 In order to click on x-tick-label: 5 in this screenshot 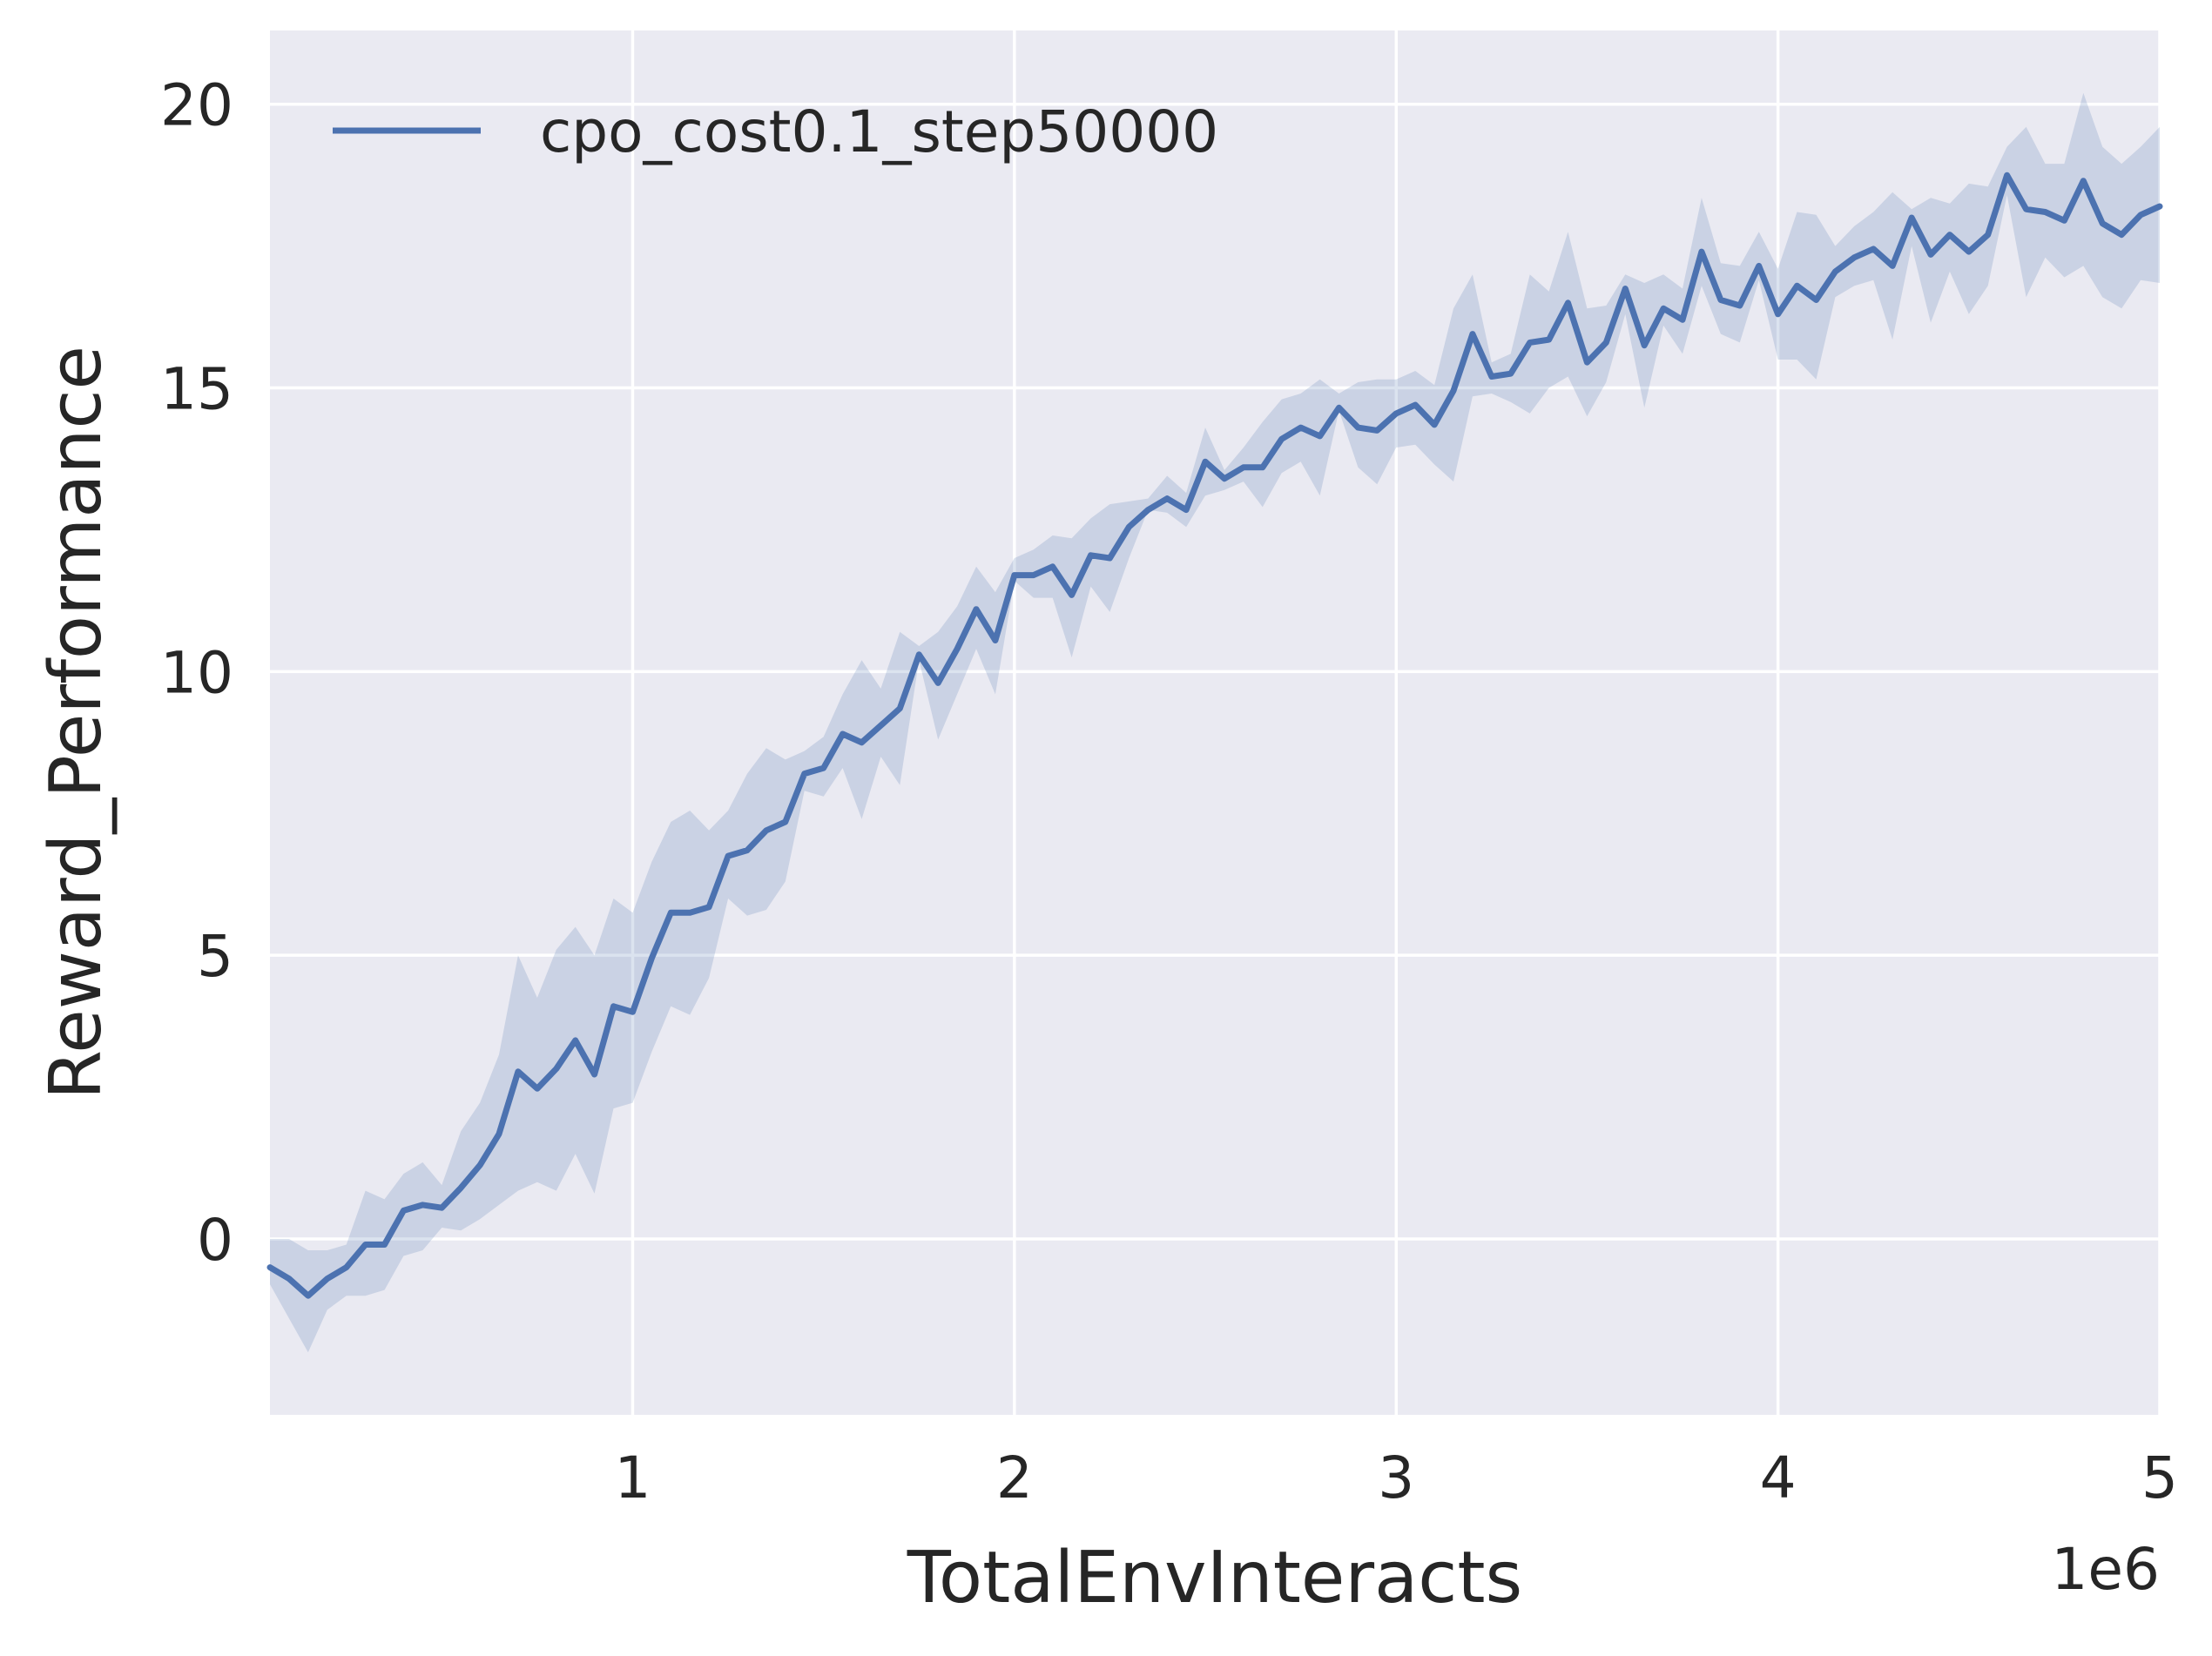, I will do `click(2159, 1478)`.